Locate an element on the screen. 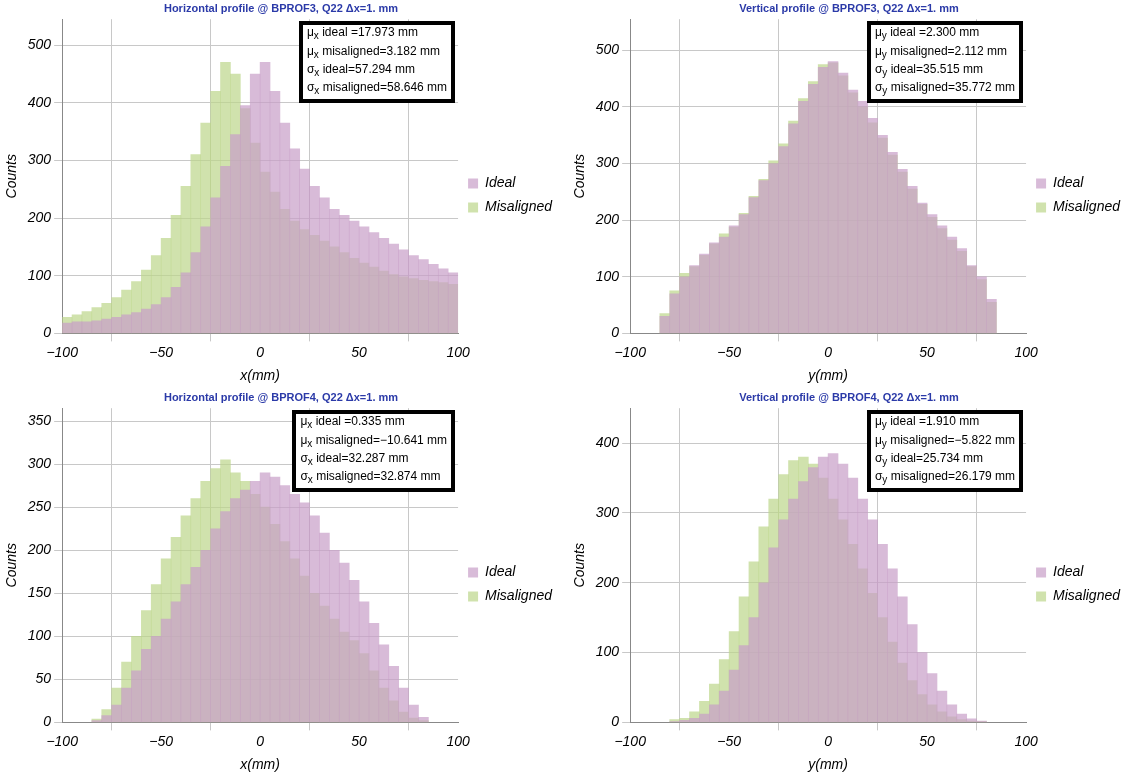  y-tick-label: 350 is located at coordinates (39, 420).